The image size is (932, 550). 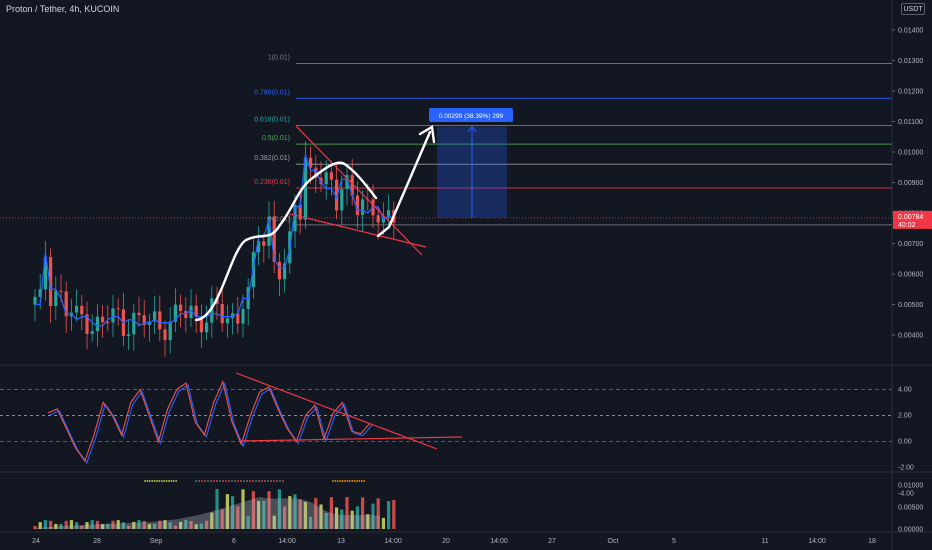 What do you see at coordinates (351, 439) in the screenshot?
I see `oscillator-trendline-lower` at bounding box center [351, 439].